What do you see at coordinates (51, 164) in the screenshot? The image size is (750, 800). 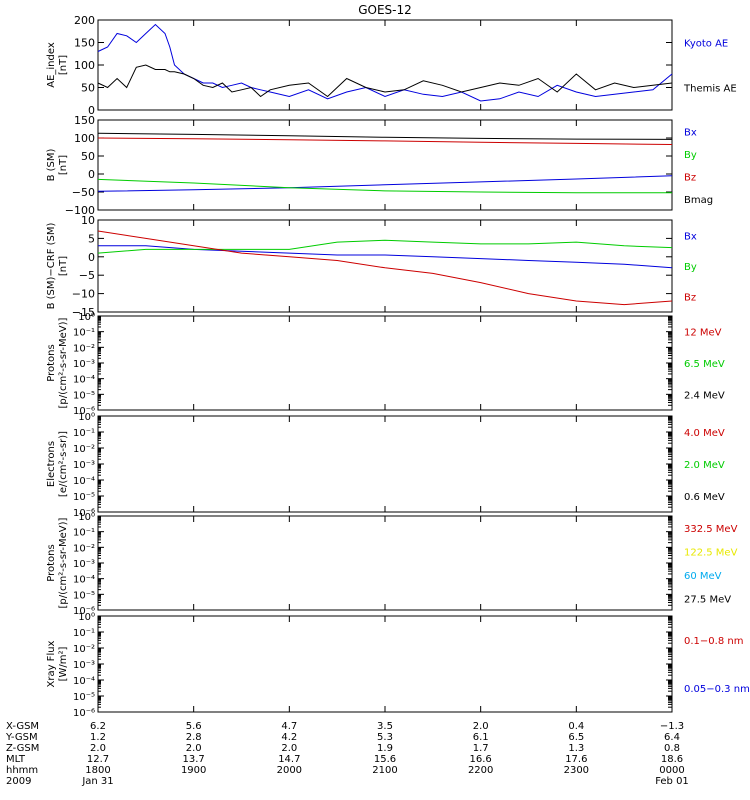 I see `y-axis-label: B (SM)` at bounding box center [51, 164].